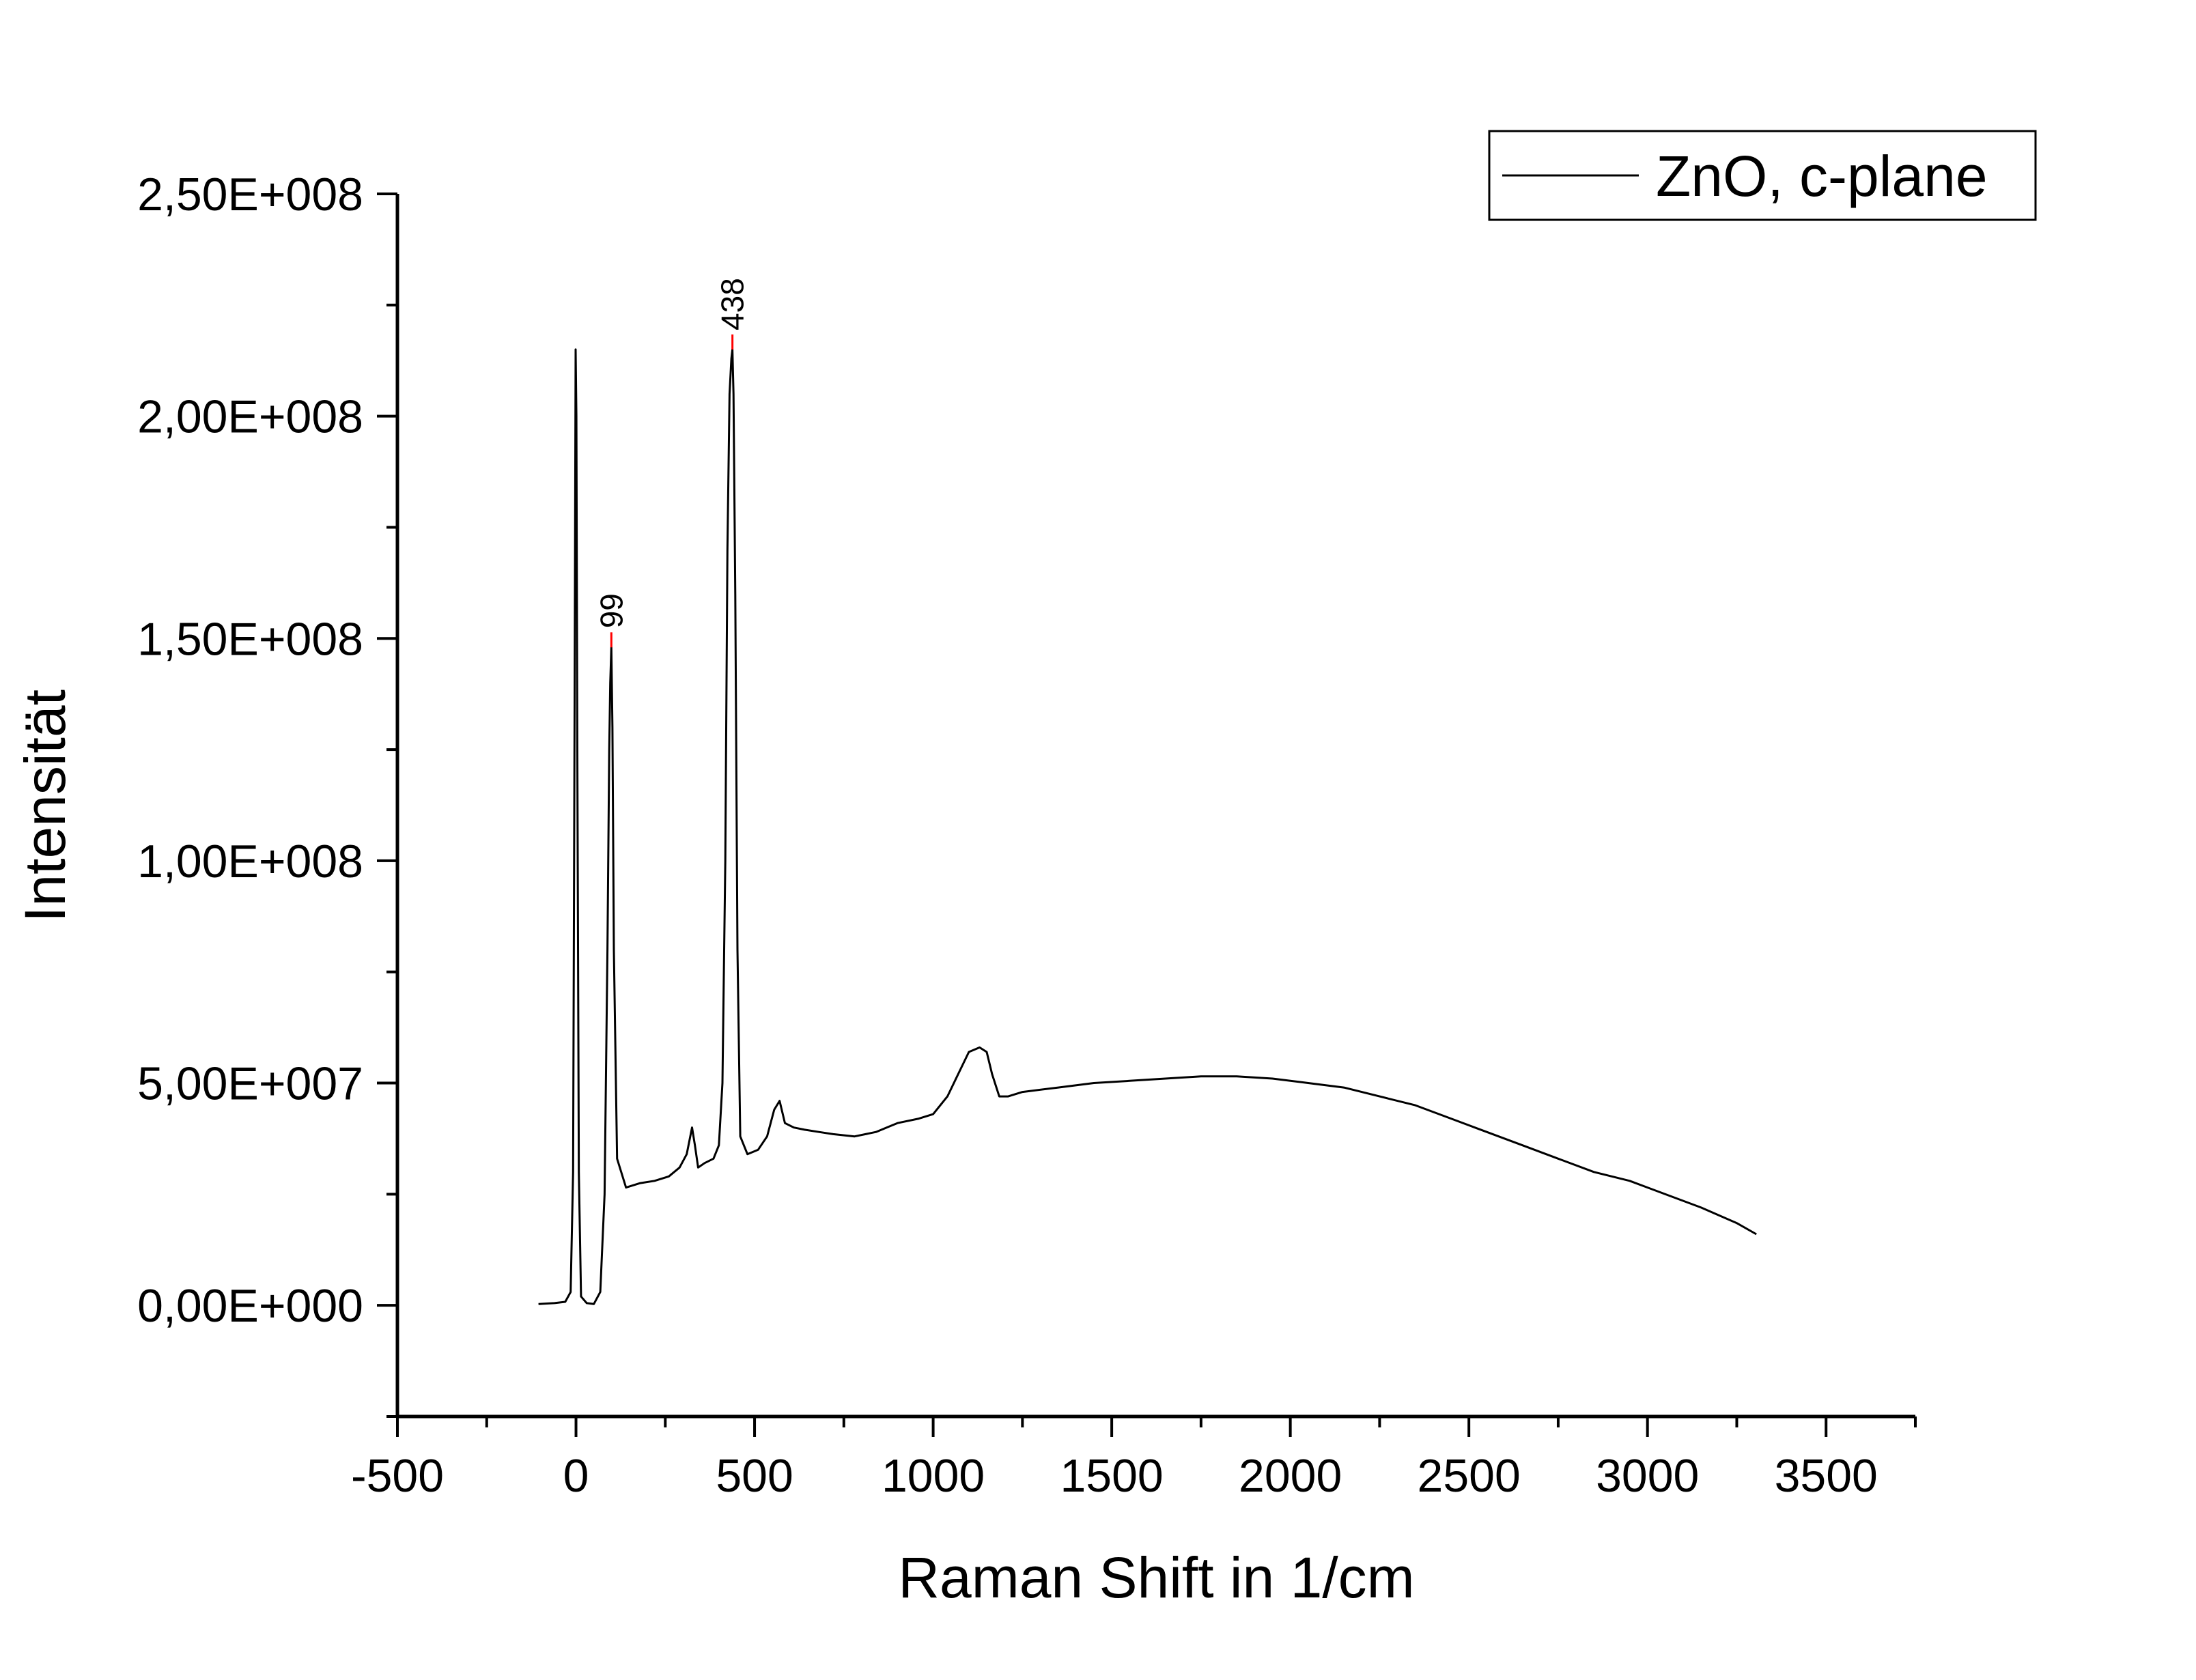  Describe the element at coordinates (398, 1476) in the screenshot. I see `x-tick-label: -500` at that location.